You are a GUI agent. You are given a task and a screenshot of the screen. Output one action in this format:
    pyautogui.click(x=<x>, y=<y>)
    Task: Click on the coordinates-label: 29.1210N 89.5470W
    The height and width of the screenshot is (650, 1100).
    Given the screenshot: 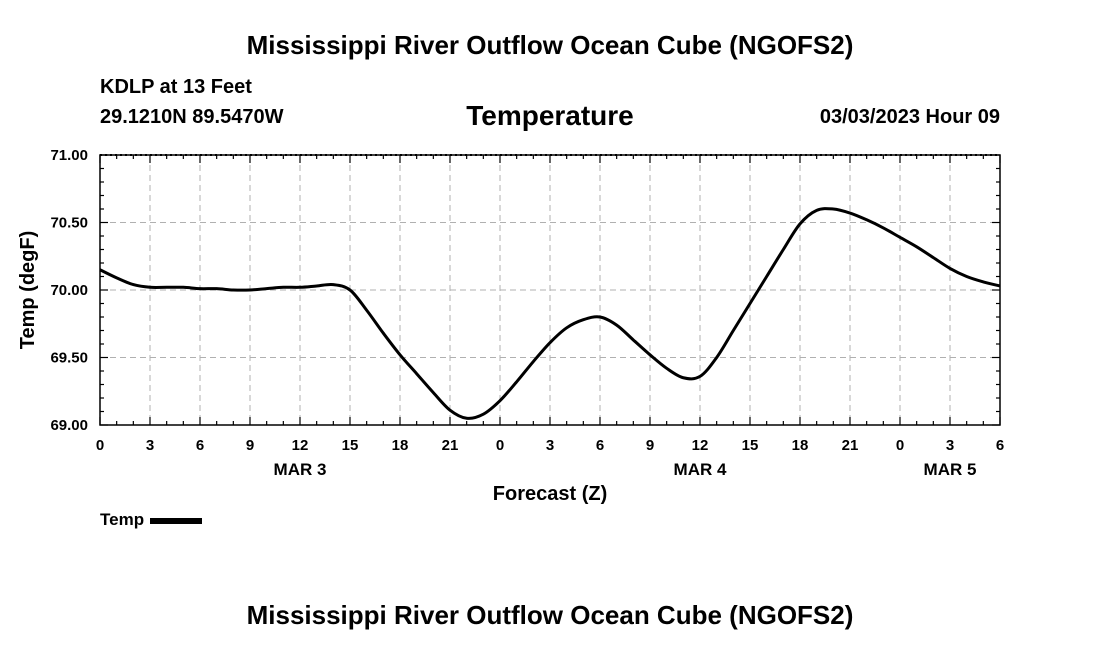 What is the action you would take?
    pyautogui.click(x=192, y=117)
    